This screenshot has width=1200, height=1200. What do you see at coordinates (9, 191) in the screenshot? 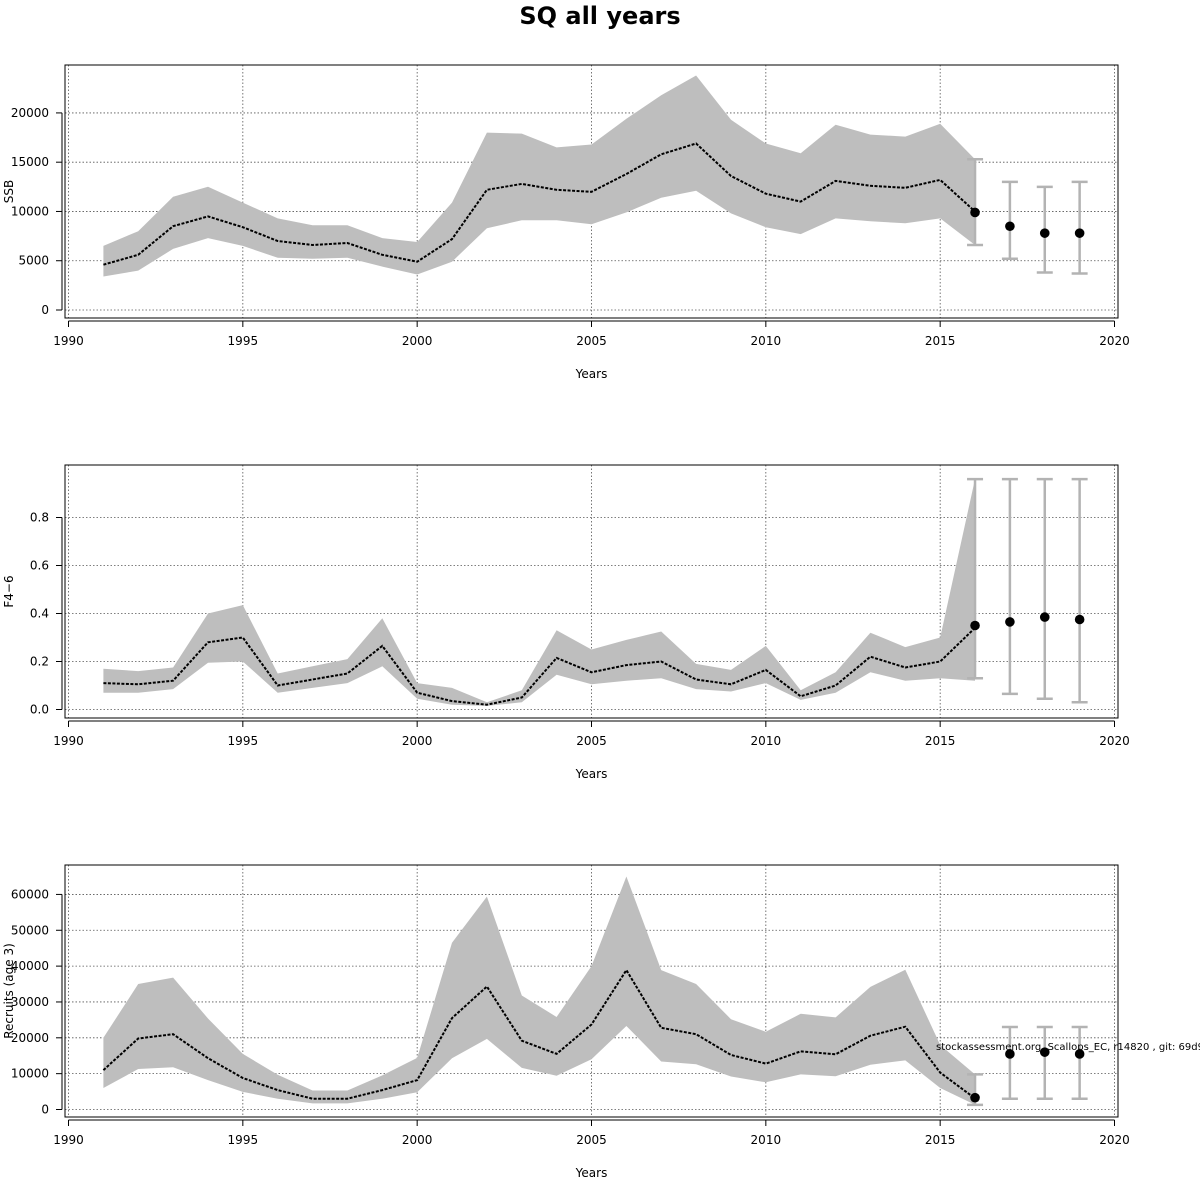
I see `y-axis-label: SSB` at bounding box center [9, 191].